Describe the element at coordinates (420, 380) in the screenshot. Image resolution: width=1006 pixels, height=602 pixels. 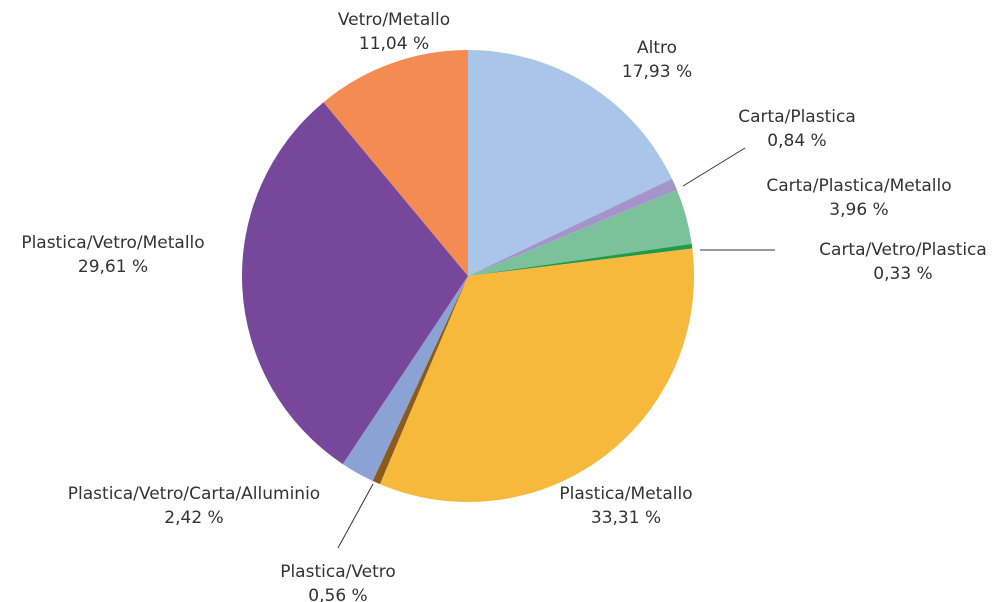
I see `pie-slice-plastica-vetro` at that location.